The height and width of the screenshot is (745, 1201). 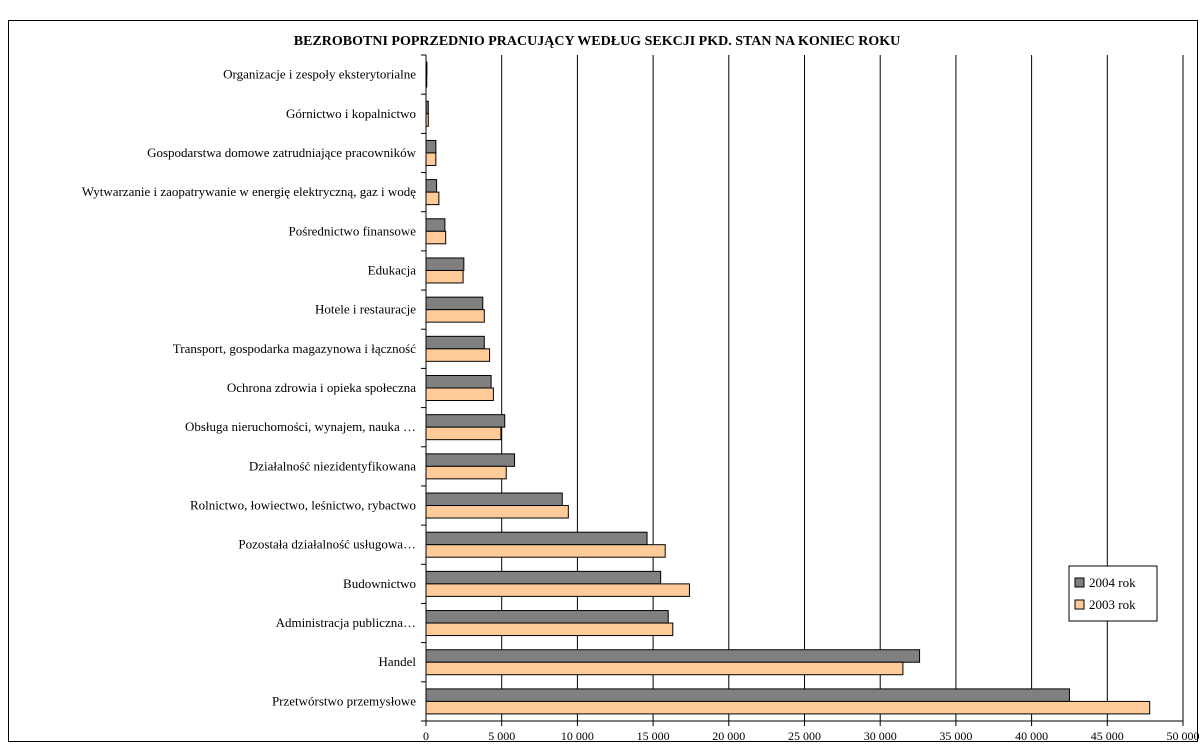 What do you see at coordinates (1079, 582) in the screenshot?
I see `legend-swatch-2004` at bounding box center [1079, 582].